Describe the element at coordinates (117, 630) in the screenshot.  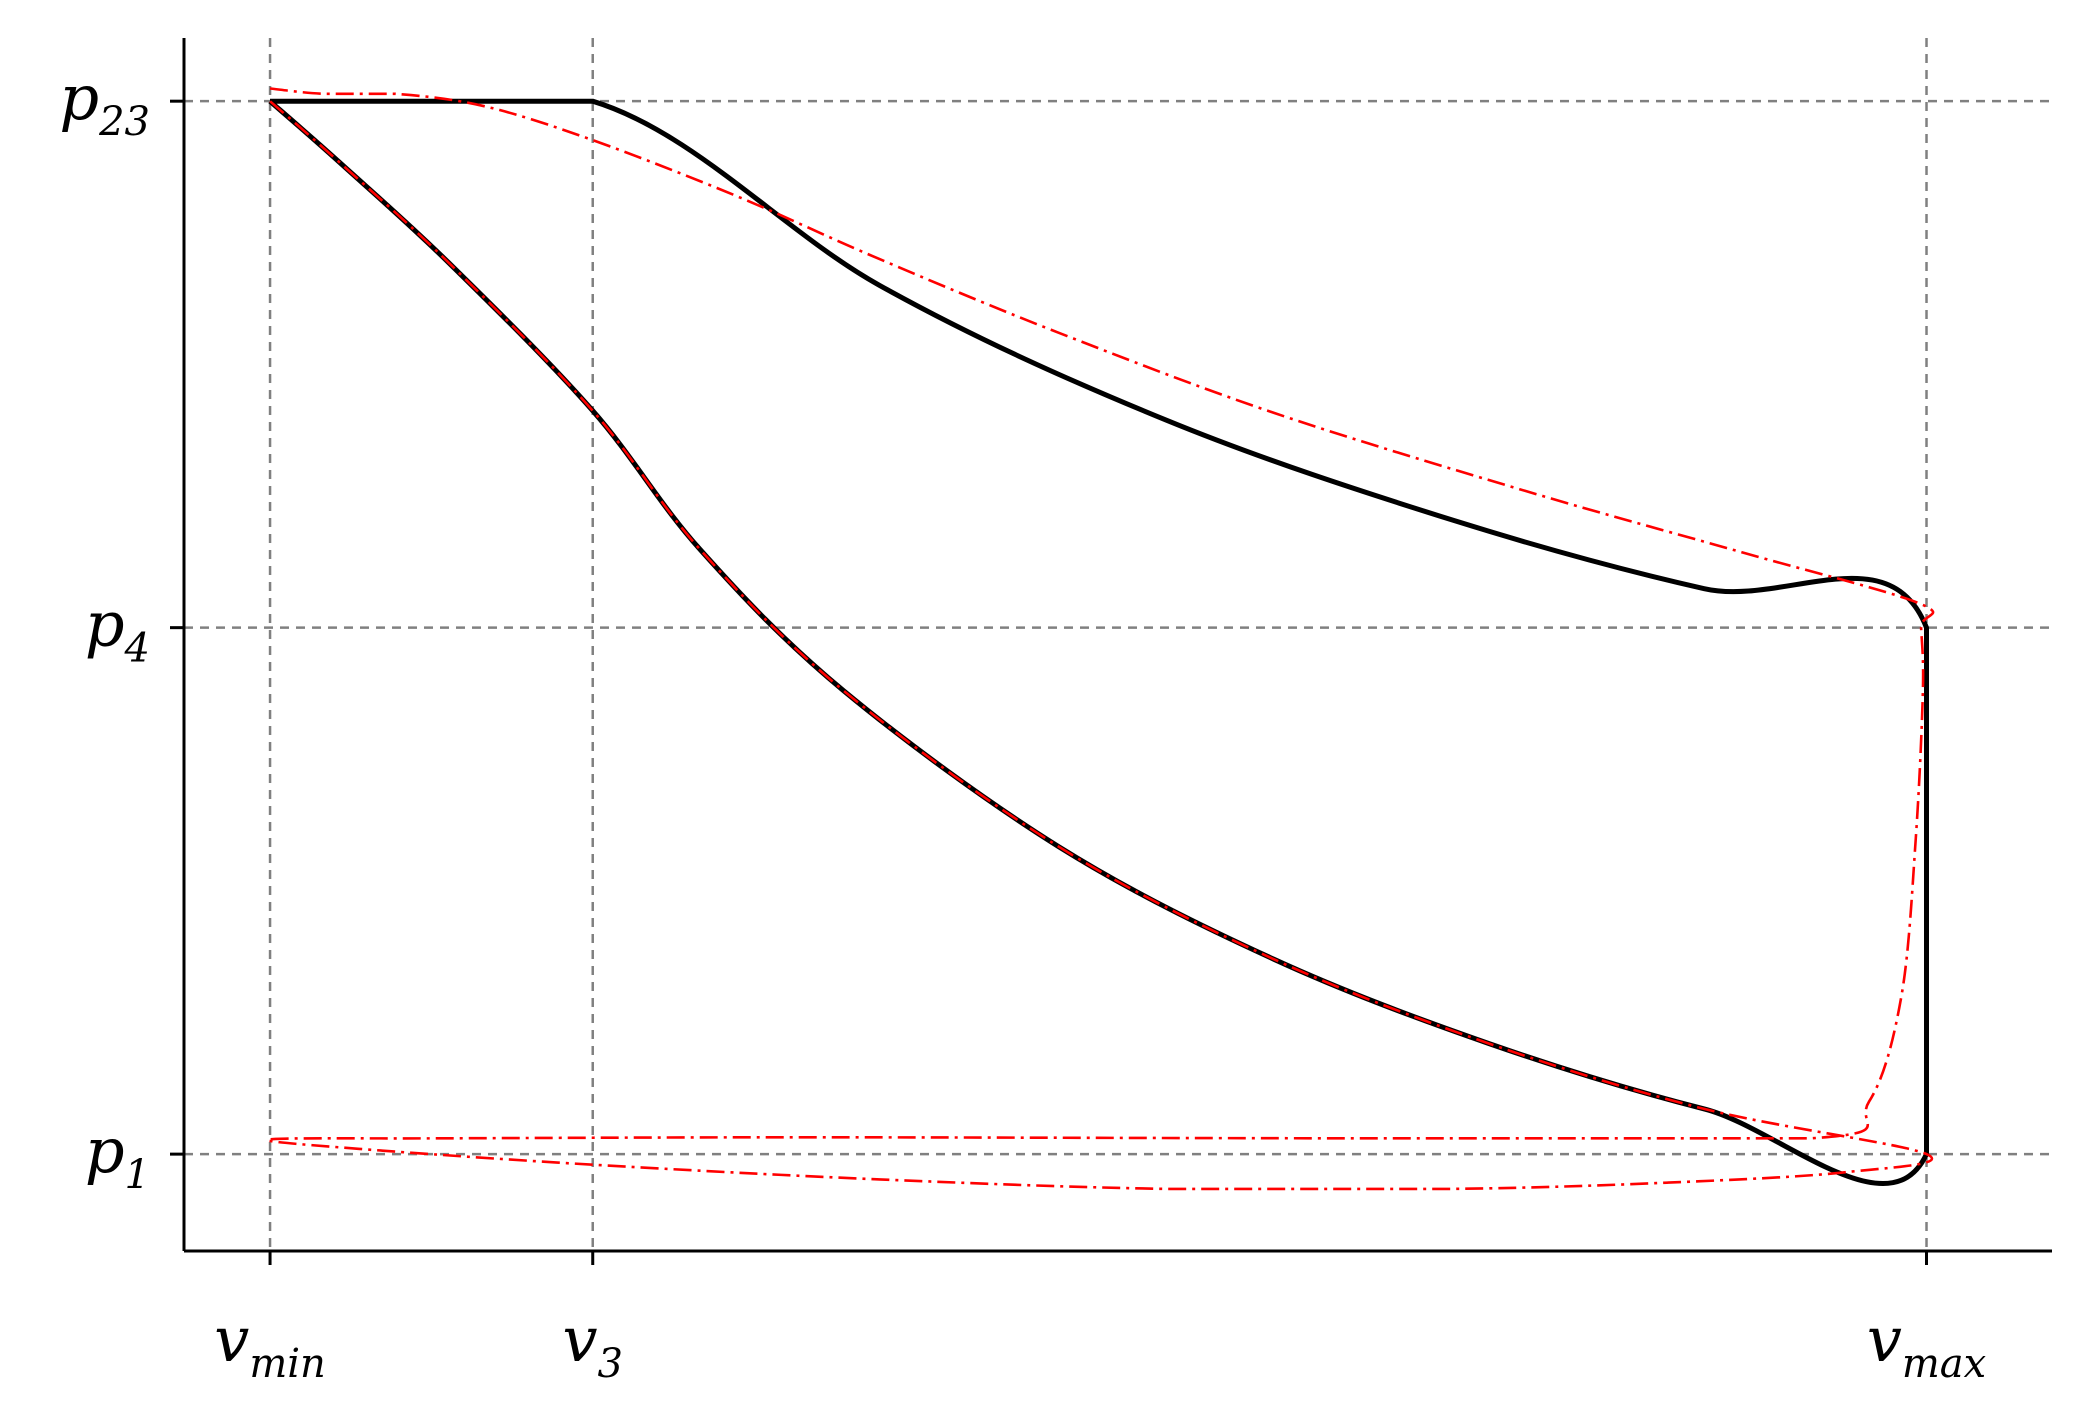
I see `tick-label-y-p4: p4` at that location.